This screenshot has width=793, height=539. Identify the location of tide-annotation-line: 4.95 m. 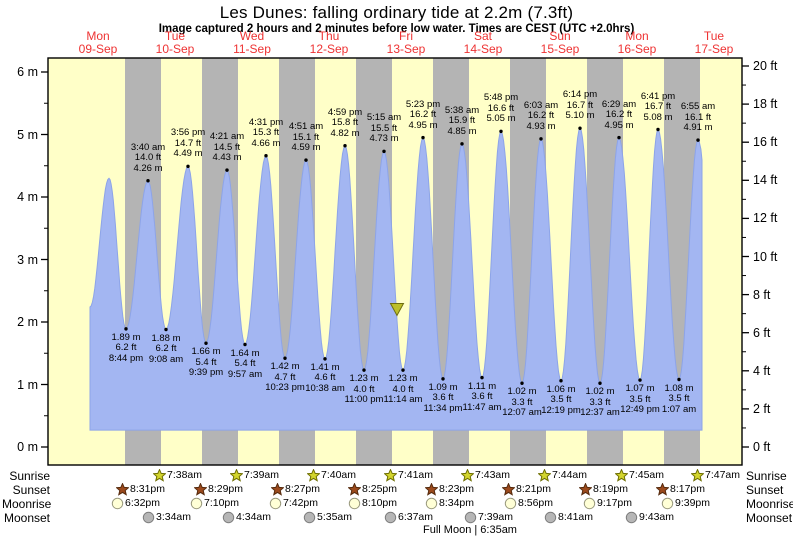
(619, 125).